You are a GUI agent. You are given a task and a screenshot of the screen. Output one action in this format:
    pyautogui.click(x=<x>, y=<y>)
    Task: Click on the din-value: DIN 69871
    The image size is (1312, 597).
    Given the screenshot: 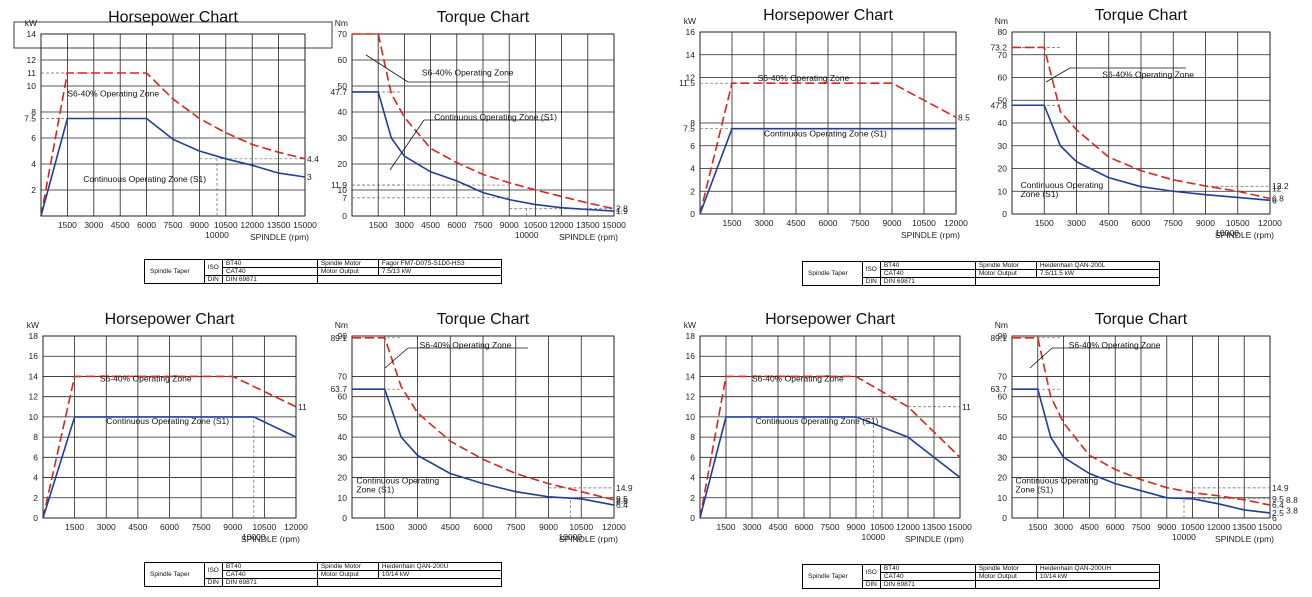 What is the action you would take?
    pyautogui.click(x=927, y=281)
    